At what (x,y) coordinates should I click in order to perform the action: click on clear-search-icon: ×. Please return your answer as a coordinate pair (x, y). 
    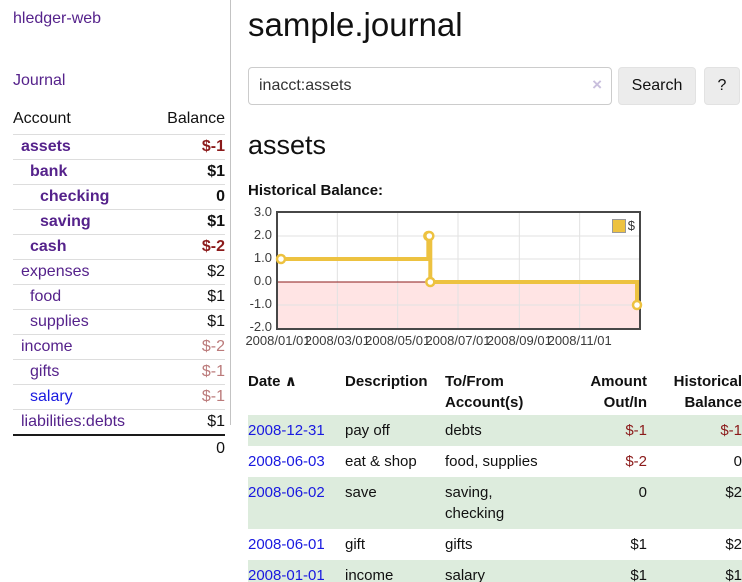
    Looking at the image, I should click on (597, 84).